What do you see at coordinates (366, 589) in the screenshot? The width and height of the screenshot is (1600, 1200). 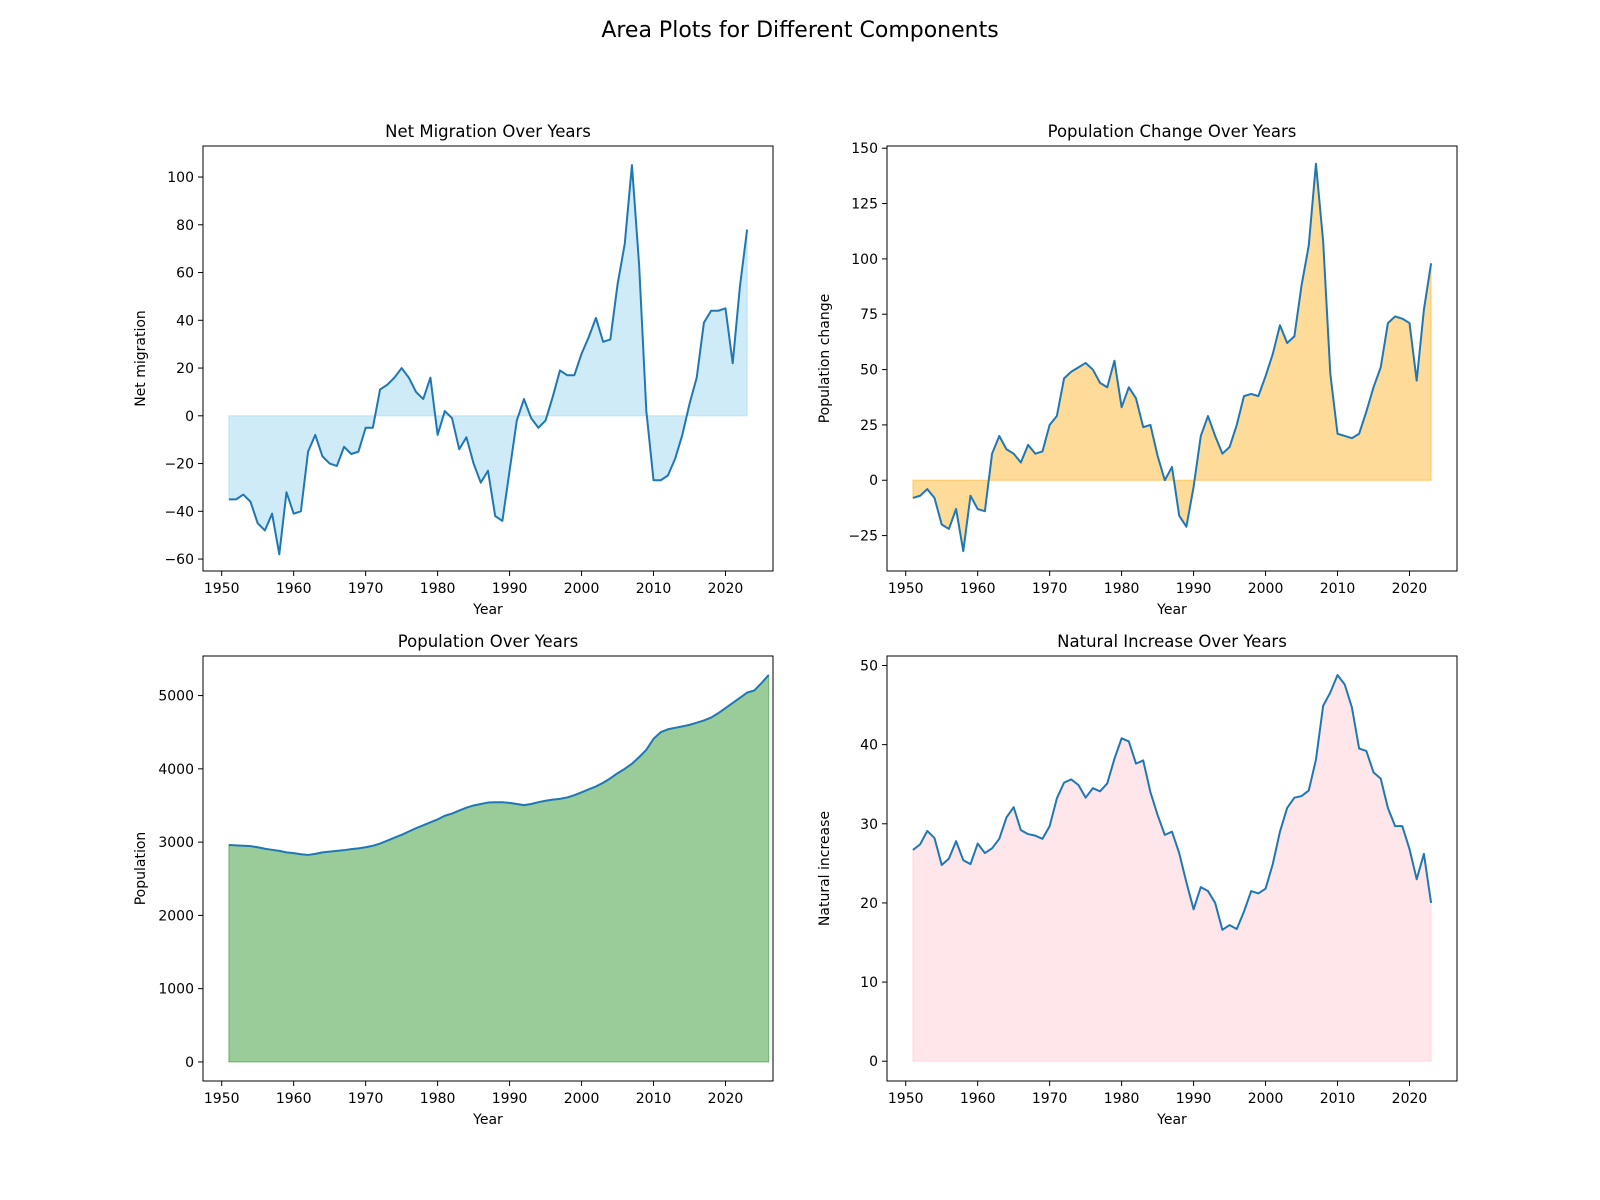 I see `x-tick-label: 1970` at bounding box center [366, 589].